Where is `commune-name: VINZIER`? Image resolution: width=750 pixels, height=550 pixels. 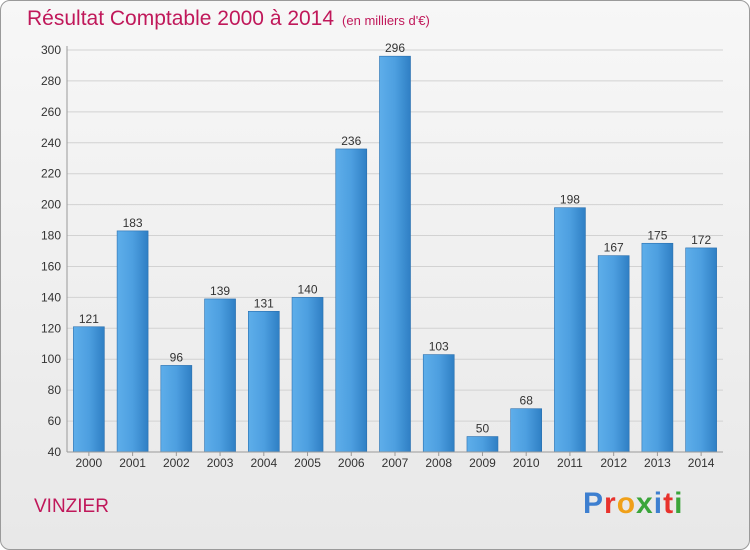
commune-name: VINZIER is located at coordinates (71, 506).